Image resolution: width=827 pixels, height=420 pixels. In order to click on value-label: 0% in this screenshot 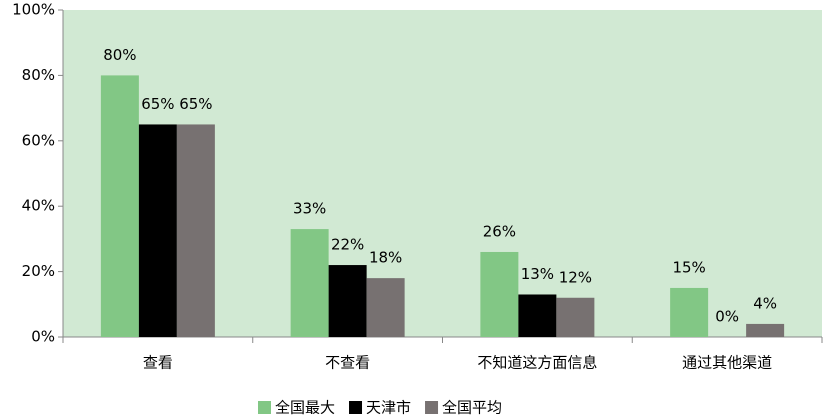, I will do `click(727, 317)`.